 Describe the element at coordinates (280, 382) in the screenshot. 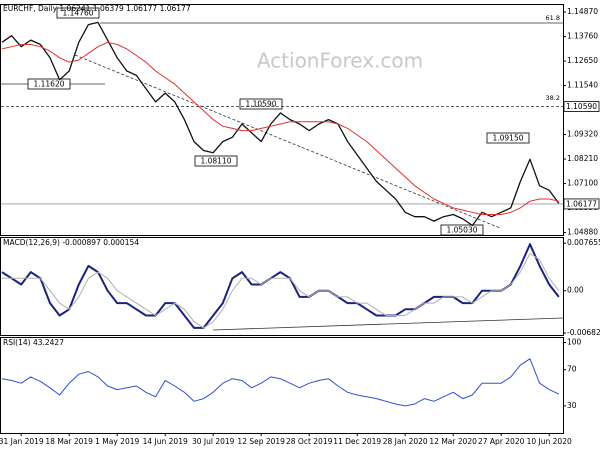

I see `series-line` at that location.